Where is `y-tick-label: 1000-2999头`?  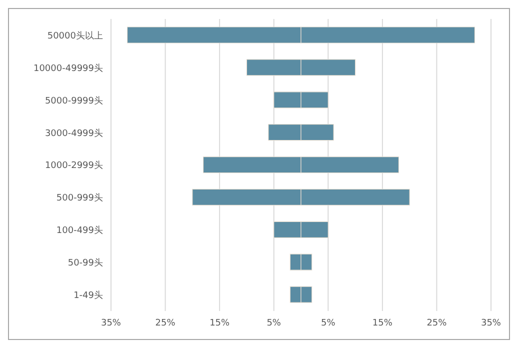
y-tick-label: 1000-2999头 is located at coordinates (73, 166).